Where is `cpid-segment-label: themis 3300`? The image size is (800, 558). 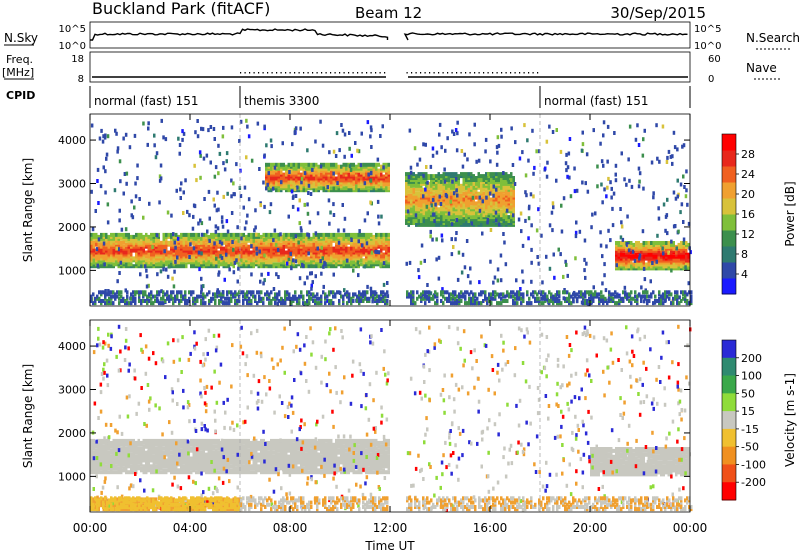
cpid-segment-label: themis 3300 is located at coordinates (281, 101).